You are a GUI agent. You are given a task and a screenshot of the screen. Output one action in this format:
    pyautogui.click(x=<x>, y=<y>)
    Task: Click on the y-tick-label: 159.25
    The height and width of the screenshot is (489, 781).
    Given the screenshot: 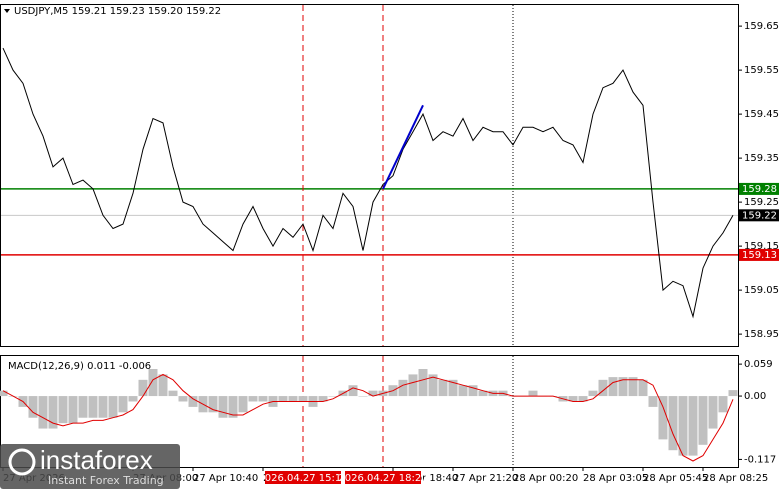 What is the action you would take?
    pyautogui.click(x=761, y=202)
    